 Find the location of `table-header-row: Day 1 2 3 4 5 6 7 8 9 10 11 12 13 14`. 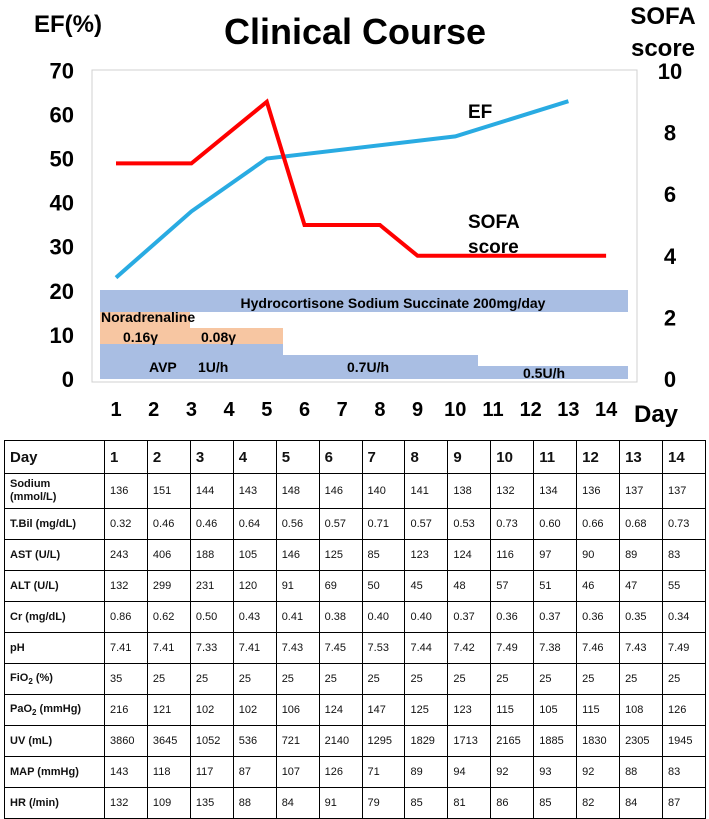

table-header-row: Day 1 2 3 4 5 6 7 8 9 10 11 12 13 14 is located at coordinates (355, 457).